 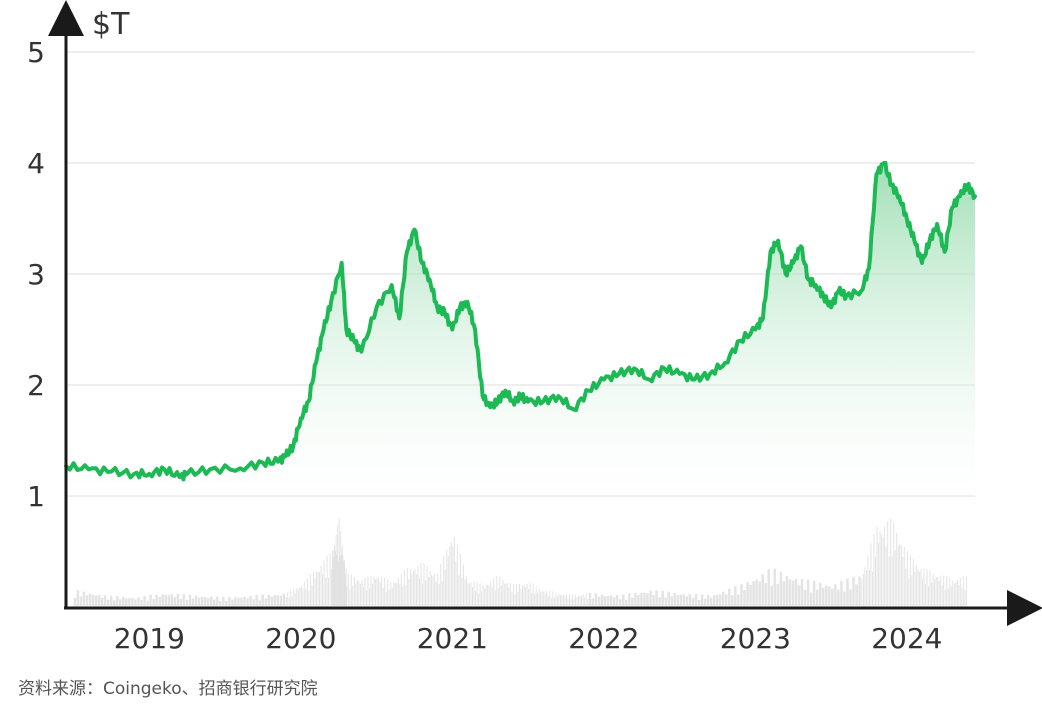 What do you see at coordinates (906, 638) in the screenshot?
I see `x-tick-label: 2024` at bounding box center [906, 638].